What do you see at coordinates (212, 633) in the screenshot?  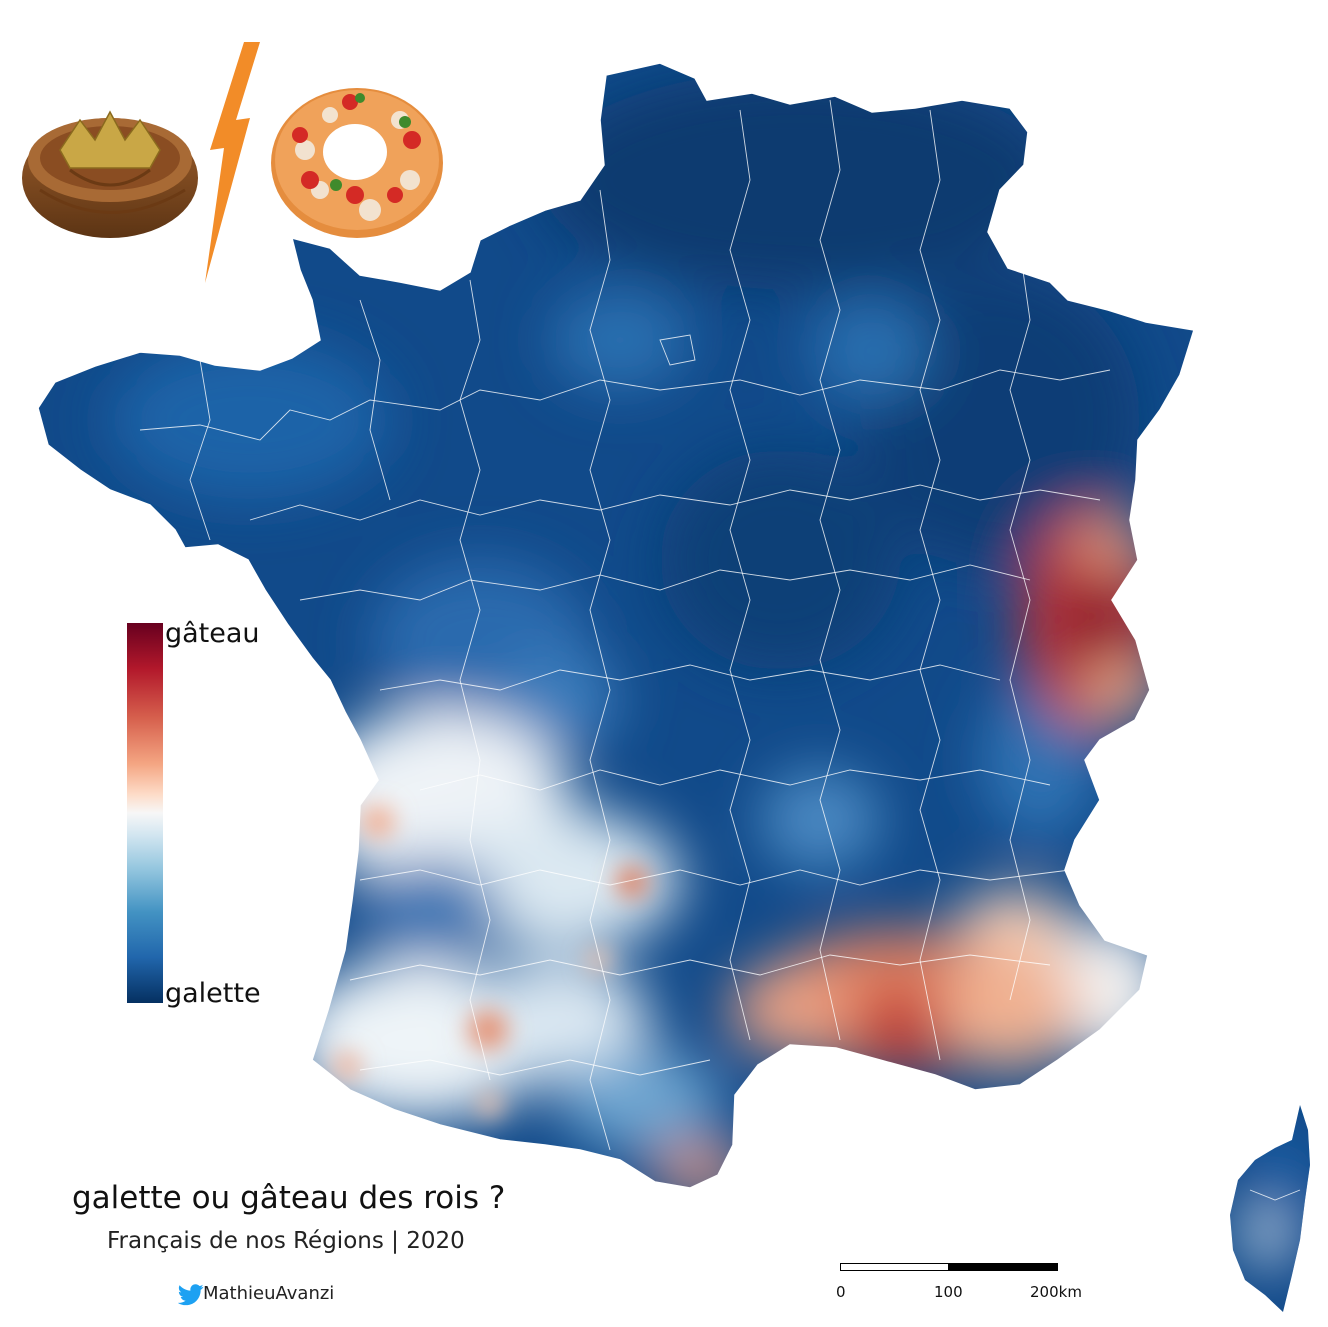 I see `legend-top-label: gâteau` at bounding box center [212, 633].